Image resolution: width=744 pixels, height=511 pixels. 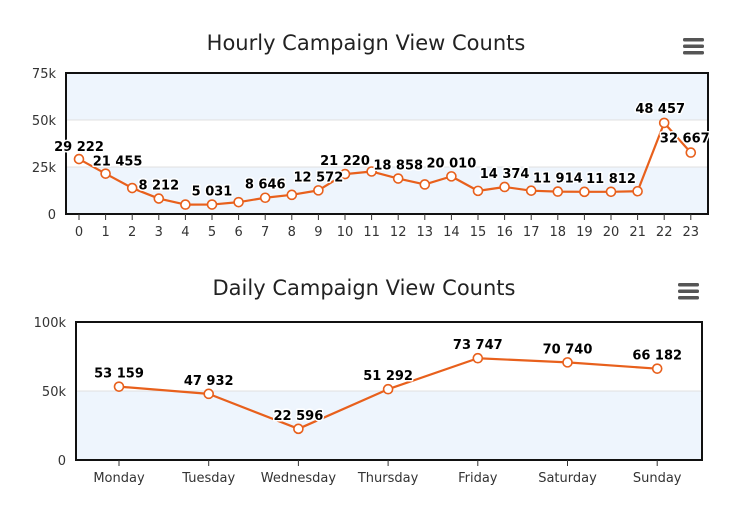 What do you see at coordinates (50, 323) in the screenshot?
I see `y-tick-label: 100k` at bounding box center [50, 323].